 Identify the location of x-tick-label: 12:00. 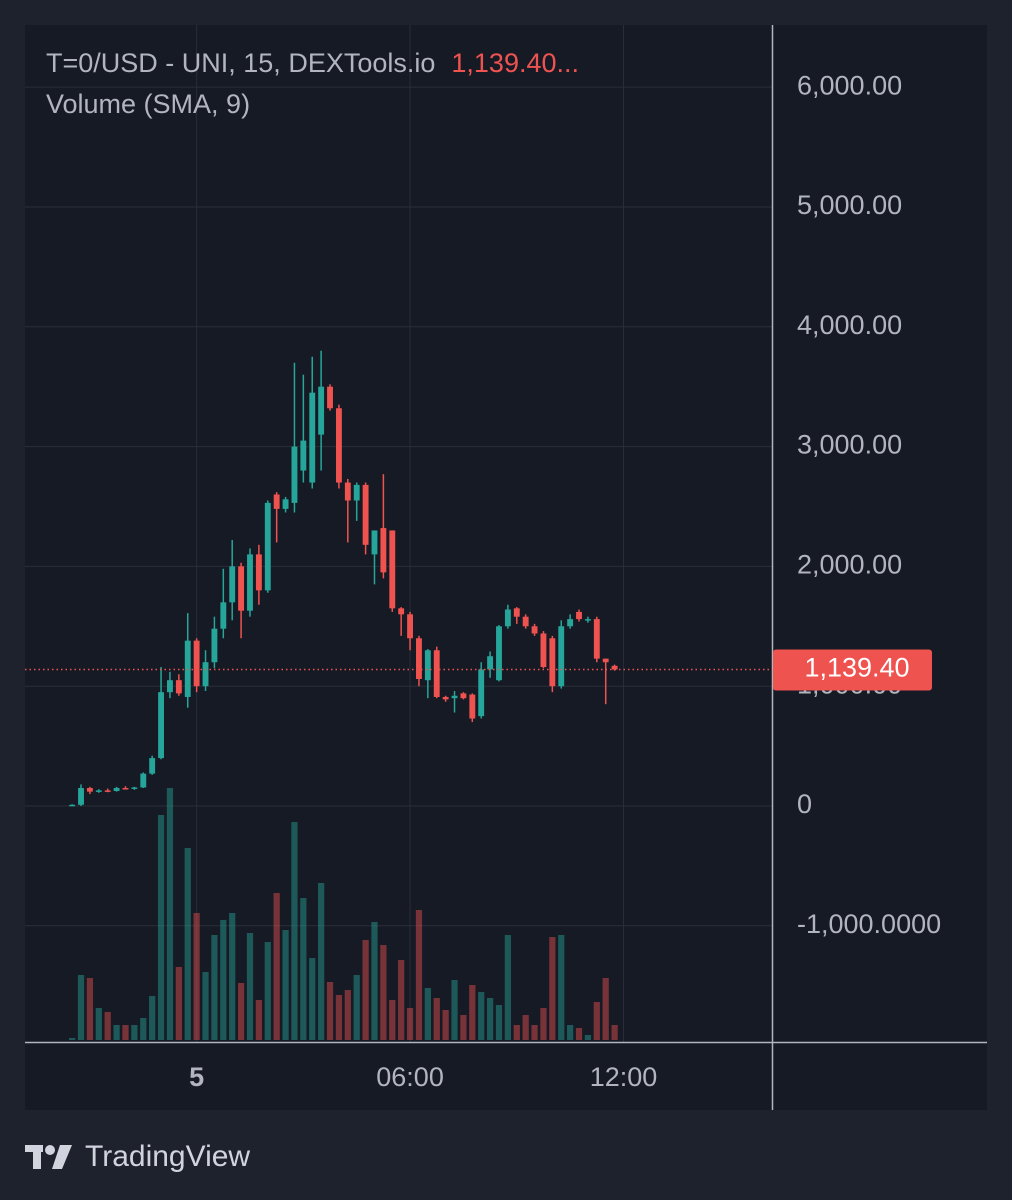
(624, 1077).